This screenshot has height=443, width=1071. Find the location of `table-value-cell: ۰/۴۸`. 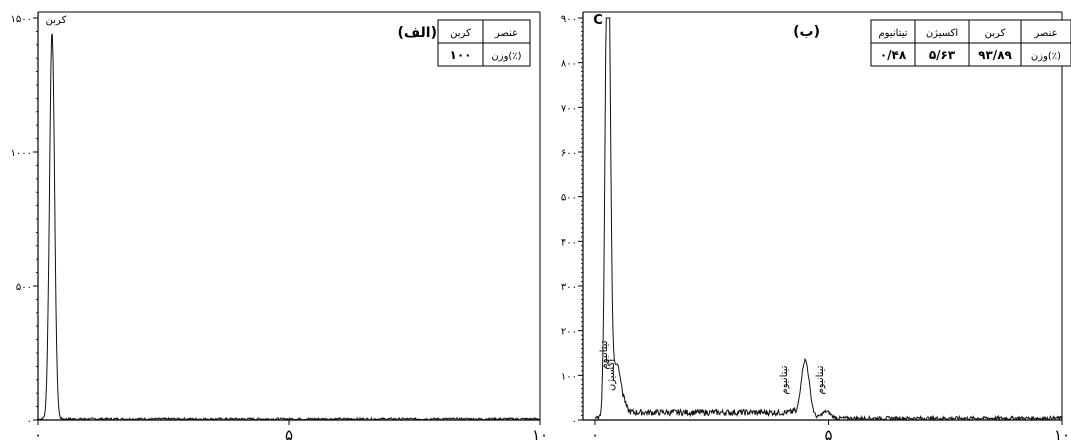

table-value-cell: ۰/۴۸ is located at coordinates (893, 55).